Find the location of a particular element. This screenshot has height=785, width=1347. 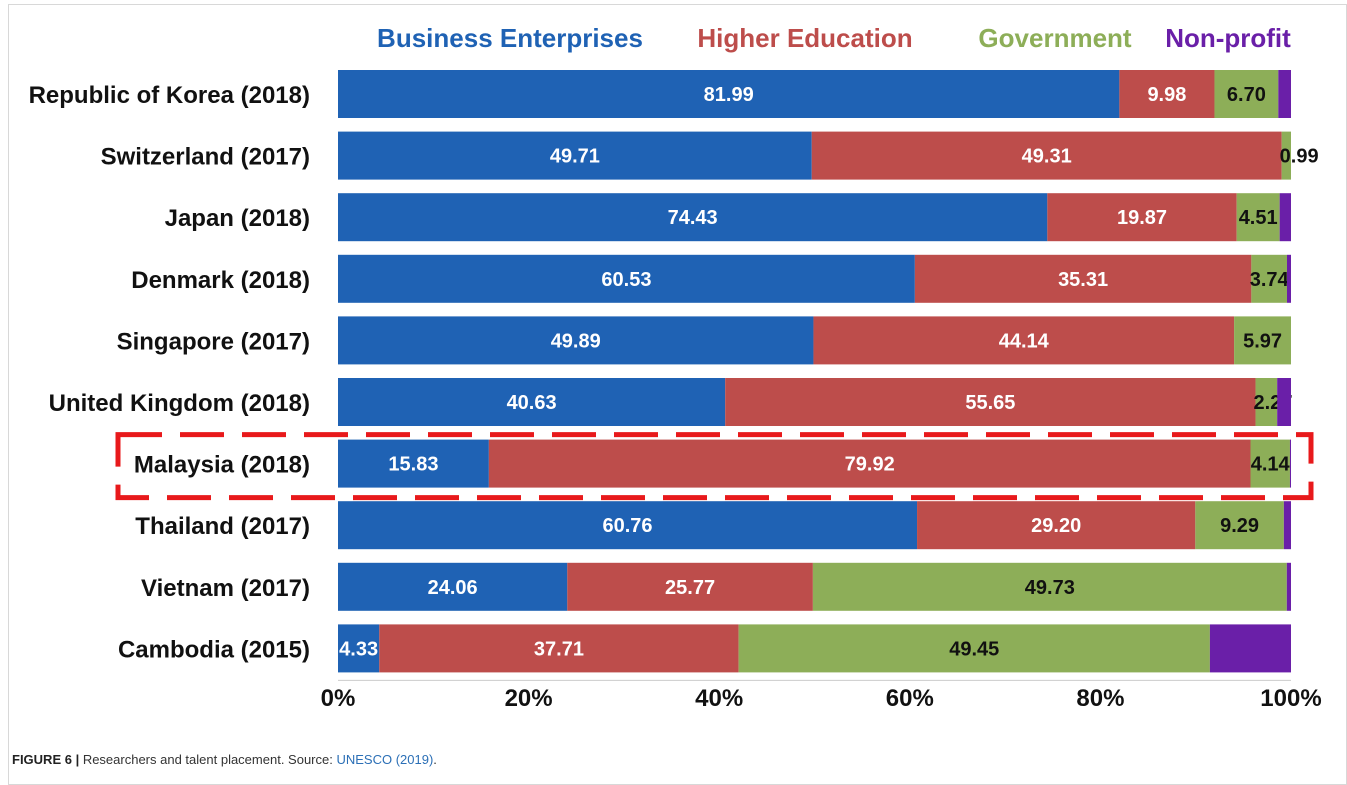

data-label: 5.97 is located at coordinates (1262, 341).